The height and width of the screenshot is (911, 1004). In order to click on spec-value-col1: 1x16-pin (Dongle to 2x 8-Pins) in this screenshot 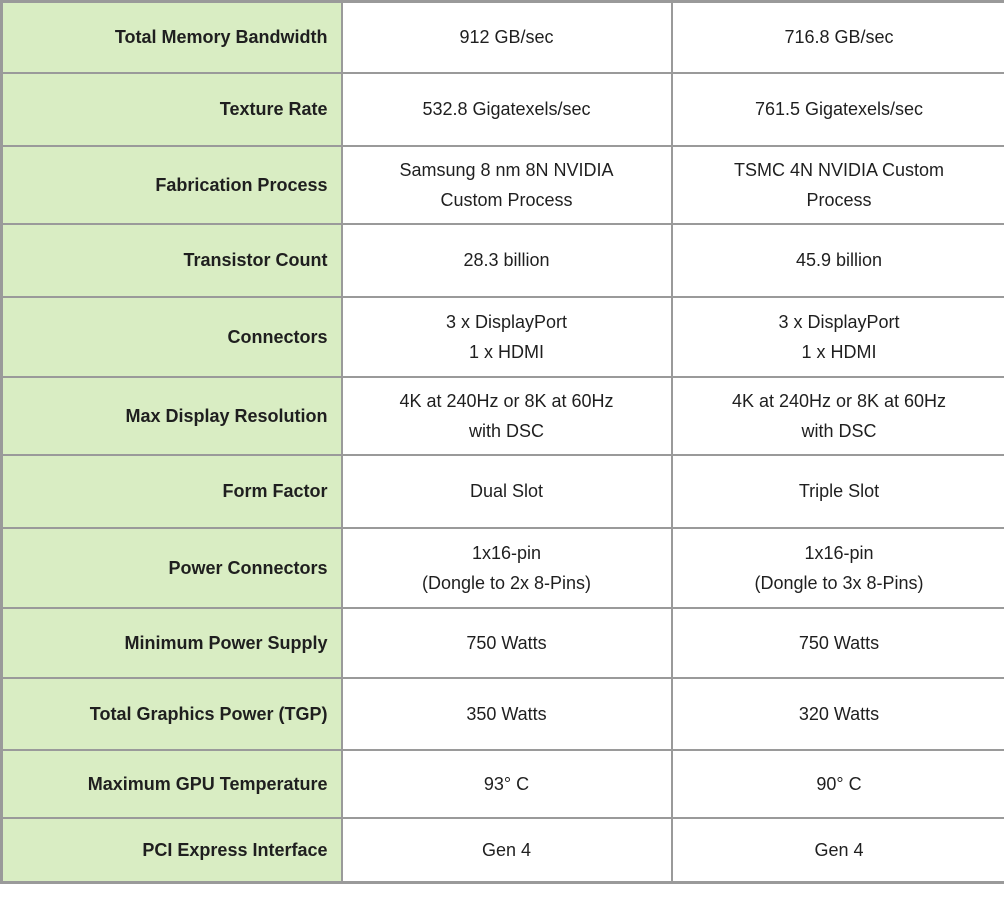, I will do `click(506, 567)`.